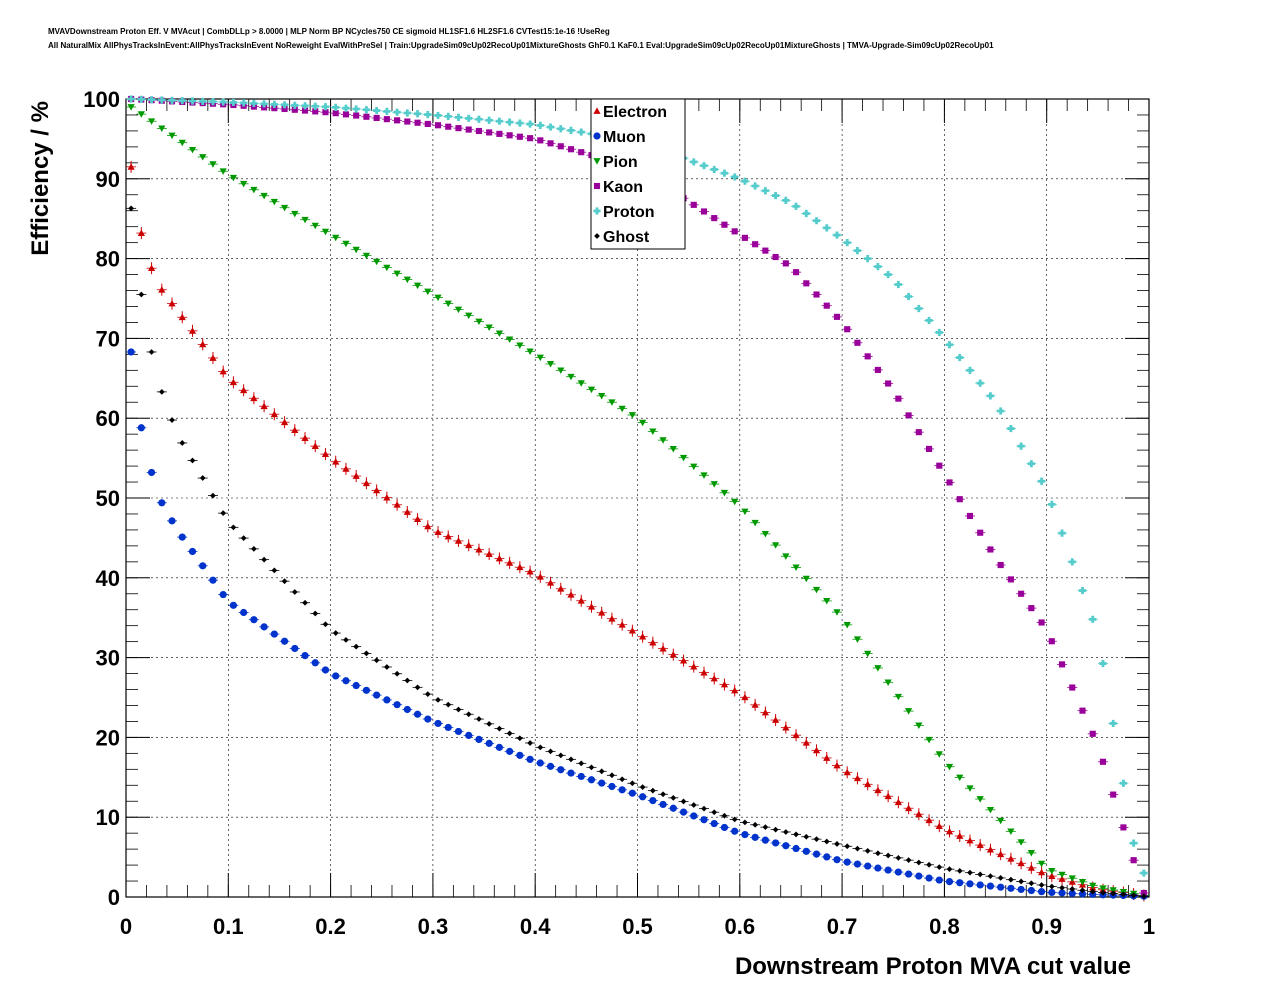 Image resolution: width=1276 pixels, height=996 pixels. What do you see at coordinates (597, 236) in the screenshot?
I see `legend-marker-ghost` at bounding box center [597, 236].